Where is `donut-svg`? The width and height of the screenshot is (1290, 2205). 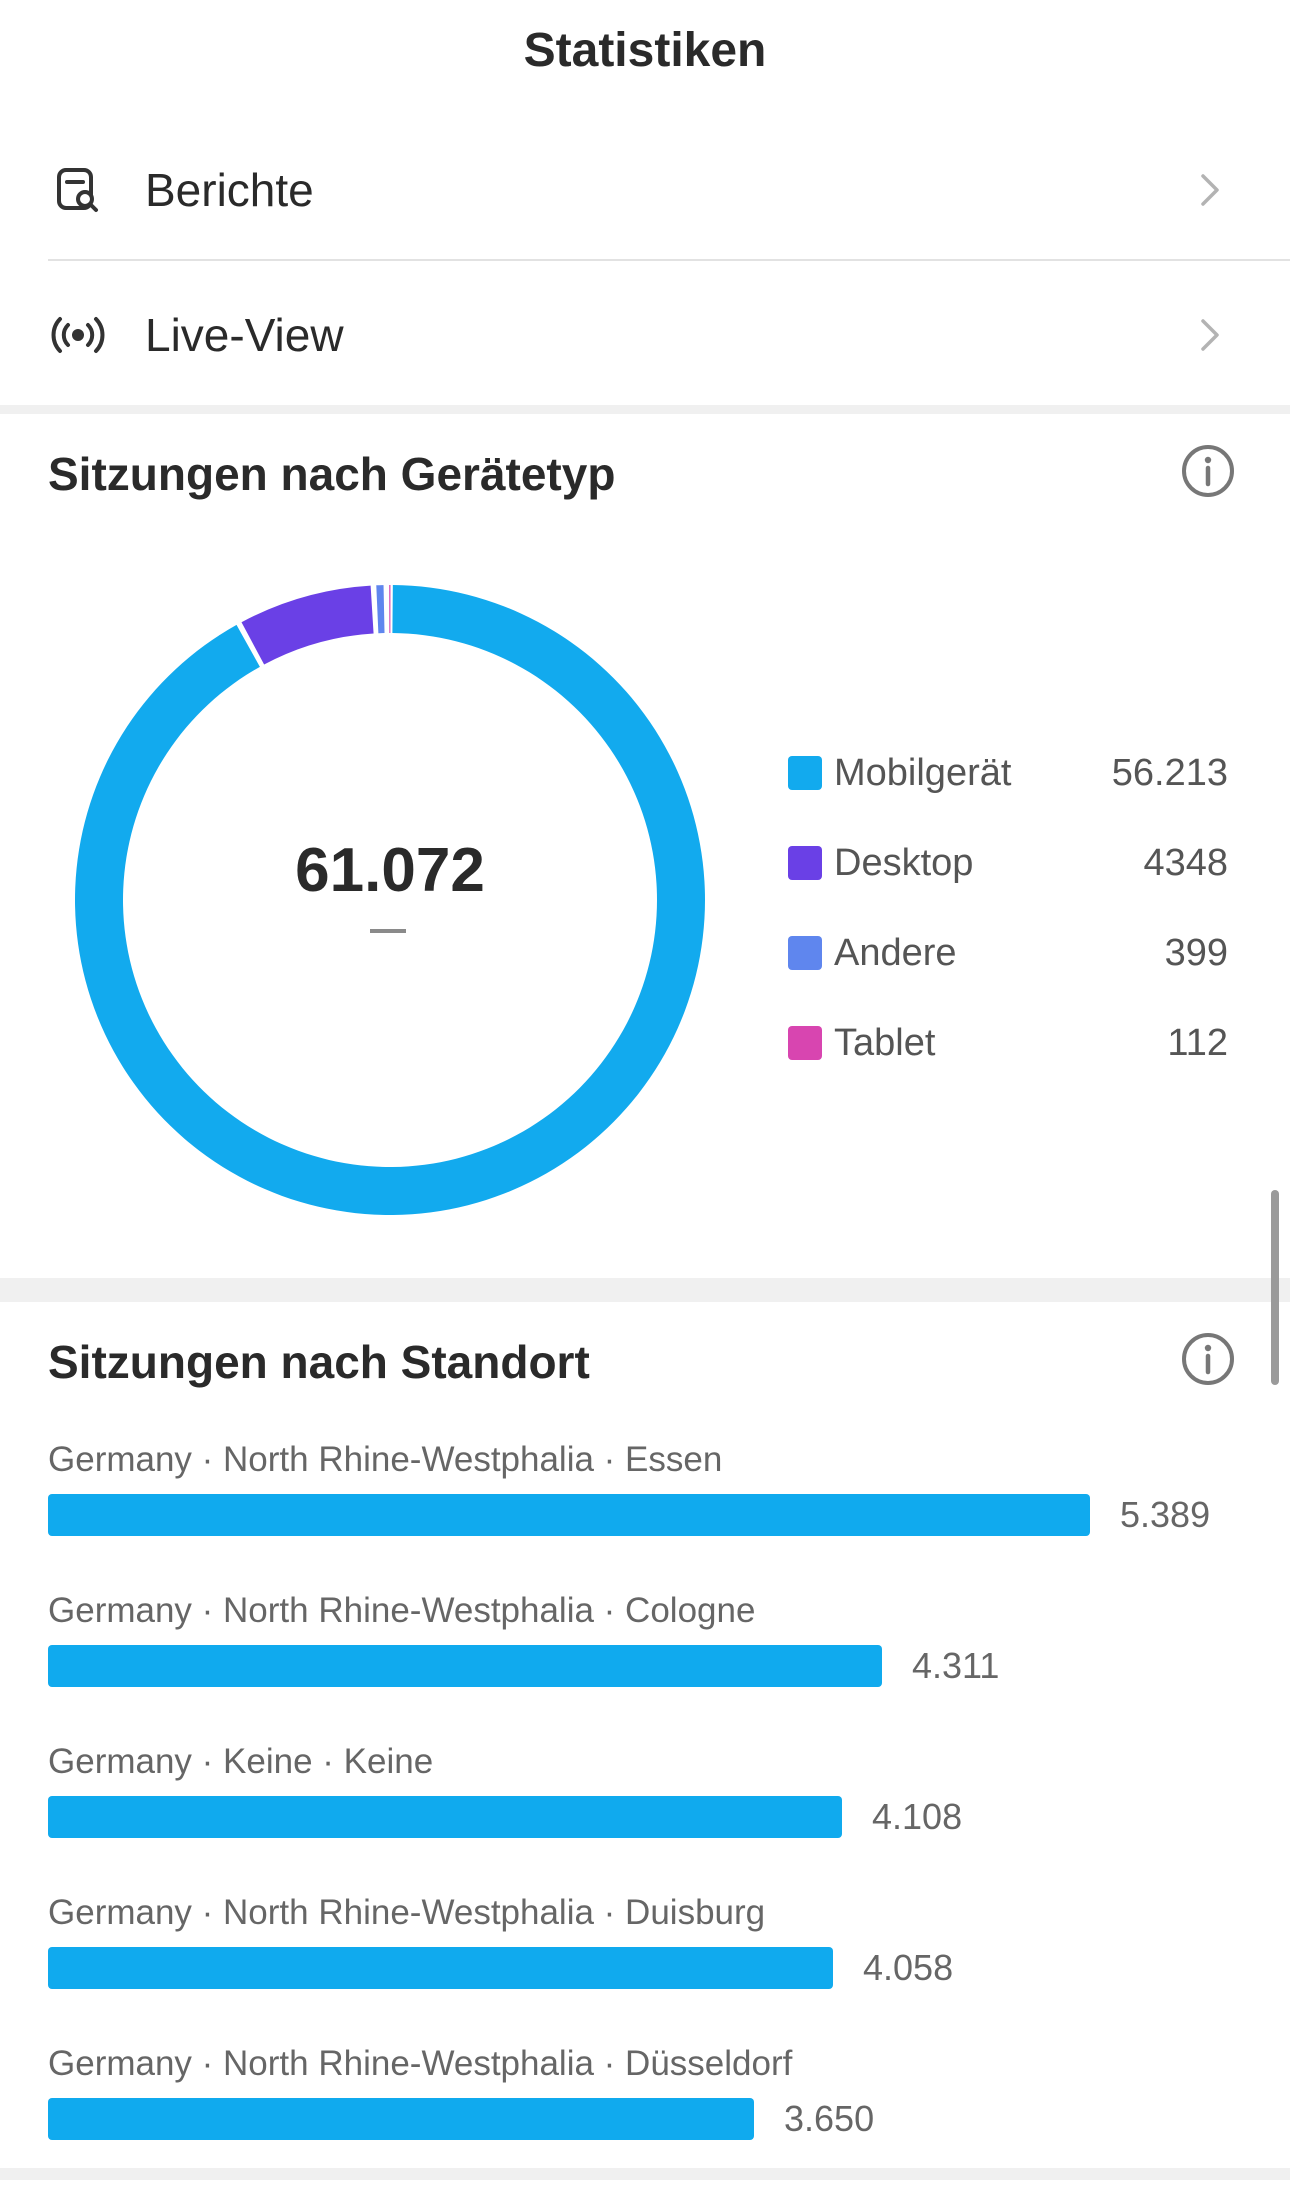
donut-svg is located at coordinates (390, 900).